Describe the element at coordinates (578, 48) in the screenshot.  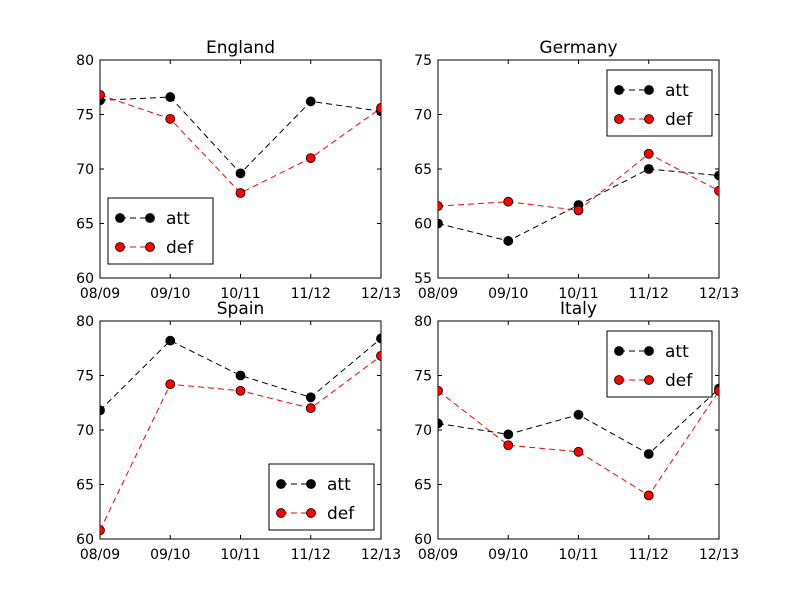
I see `subplot-title: Germany` at that location.